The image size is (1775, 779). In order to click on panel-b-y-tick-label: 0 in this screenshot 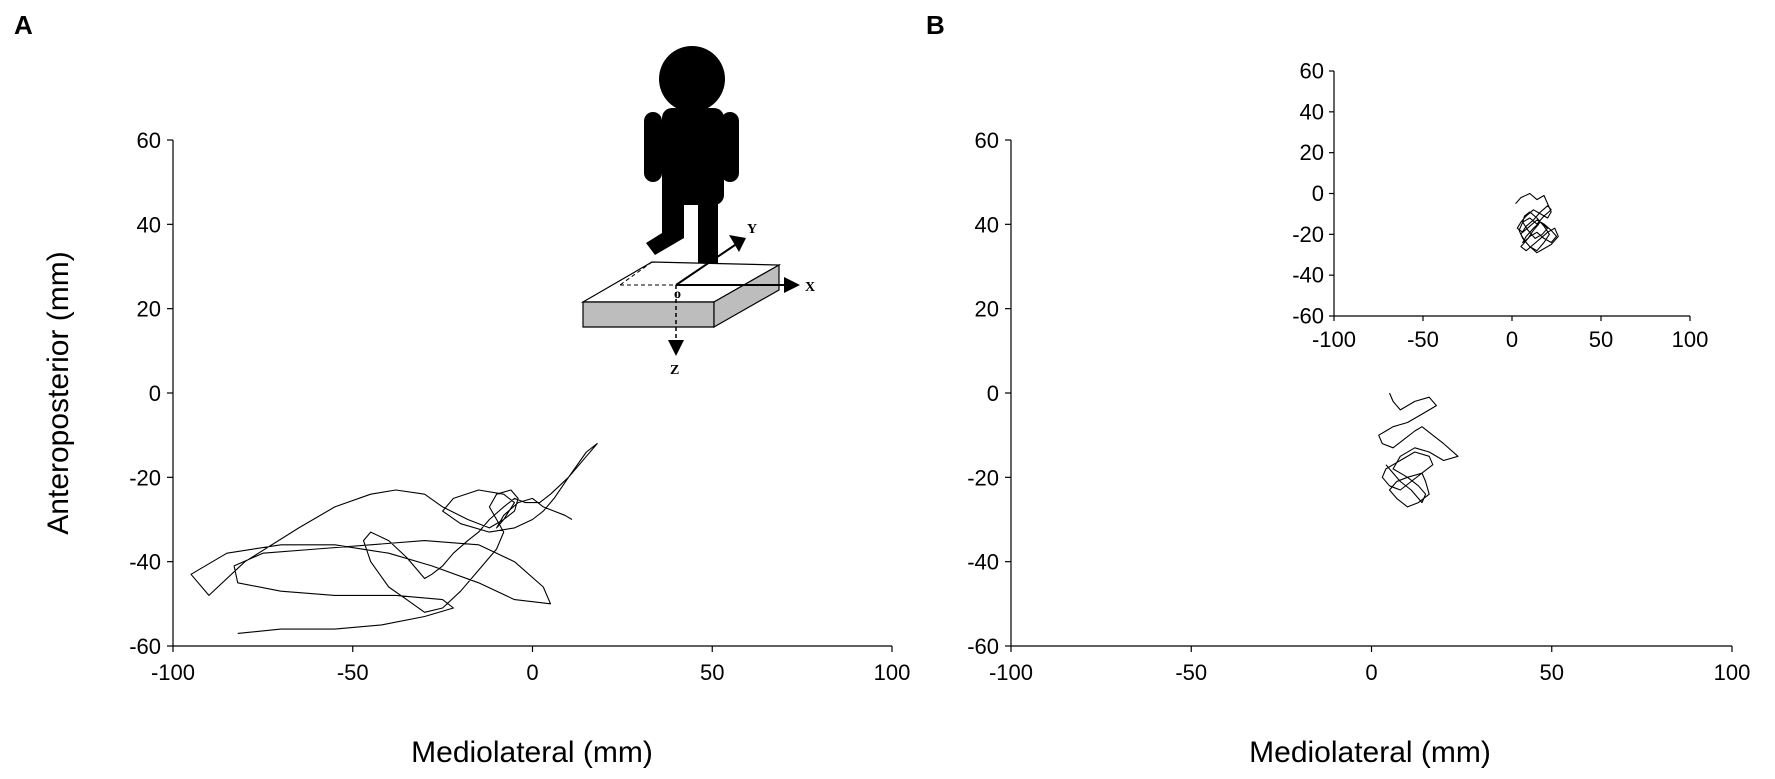, I will do `click(993, 393)`.